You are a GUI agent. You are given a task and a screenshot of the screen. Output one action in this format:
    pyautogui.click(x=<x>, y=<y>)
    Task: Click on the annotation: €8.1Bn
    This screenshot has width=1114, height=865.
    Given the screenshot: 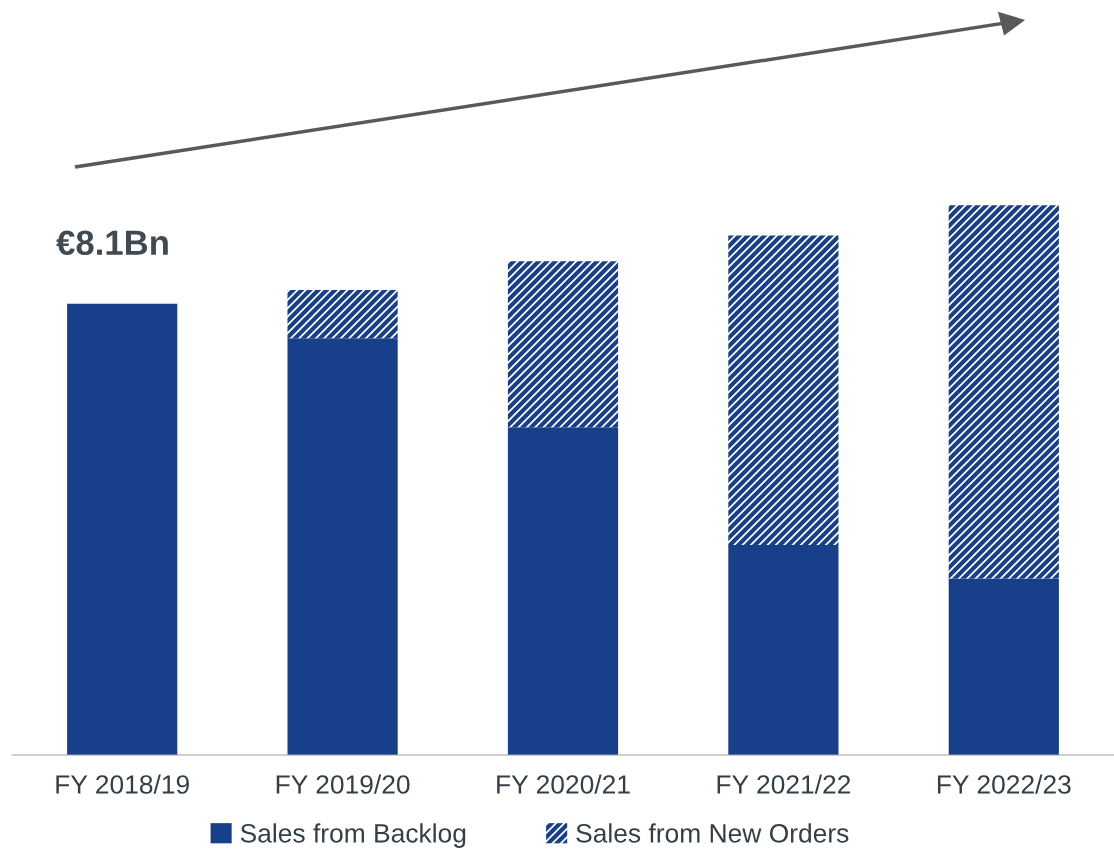 What is the action you would take?
    pyautogui.click(x=112, y=243)
    